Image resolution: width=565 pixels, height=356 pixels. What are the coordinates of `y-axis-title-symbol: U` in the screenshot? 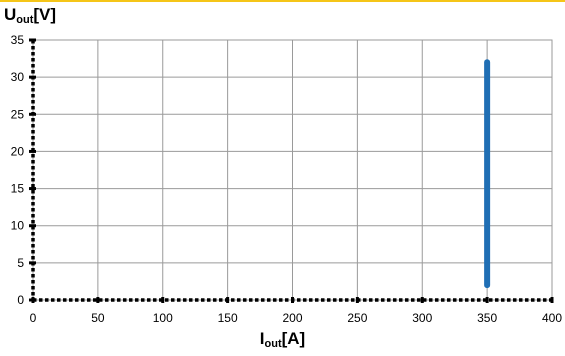 It's located at (10, 14).